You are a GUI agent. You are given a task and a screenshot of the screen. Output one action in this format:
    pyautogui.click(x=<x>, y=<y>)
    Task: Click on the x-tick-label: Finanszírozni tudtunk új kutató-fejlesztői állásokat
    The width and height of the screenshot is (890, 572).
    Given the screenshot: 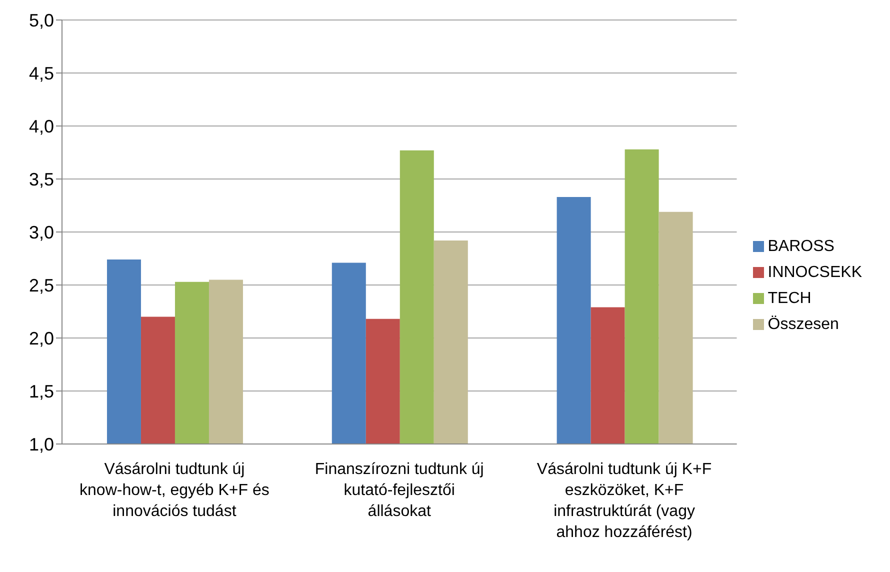 What is the action you would take?
    pyautogui.click(x=399, y=490)
    